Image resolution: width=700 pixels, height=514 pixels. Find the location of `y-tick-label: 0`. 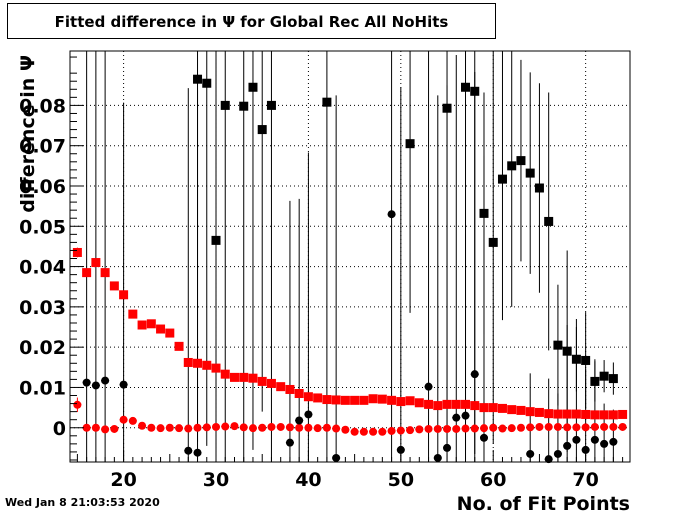

y-tick-label: 0 is located at coordinates (59, 429).